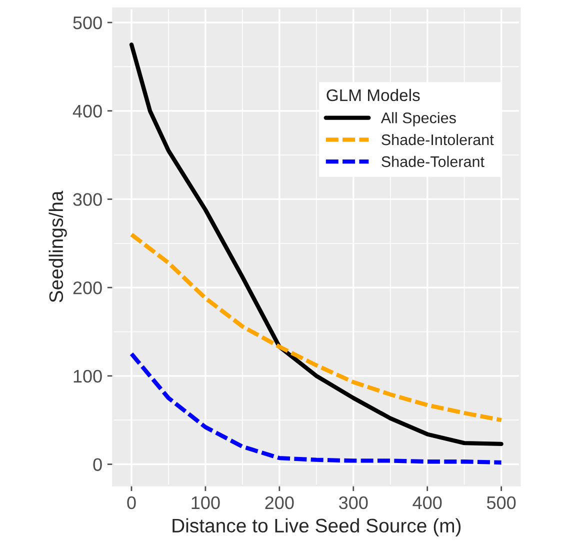 The width and height of the screenshot is (565, 558). I want to click on y-axis-title: Seedlings/ha, so click(57, 246).